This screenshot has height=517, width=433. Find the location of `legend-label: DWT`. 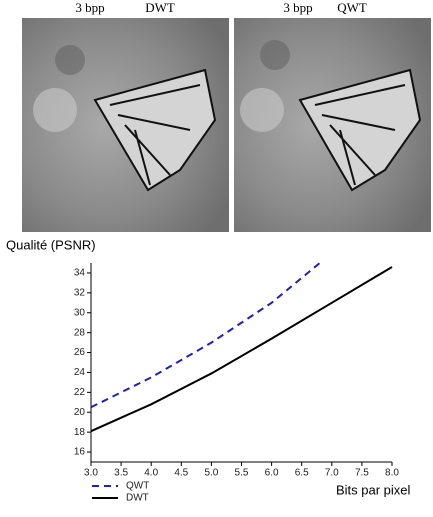

legend-label: DWT is located at coordinates (137, 498).